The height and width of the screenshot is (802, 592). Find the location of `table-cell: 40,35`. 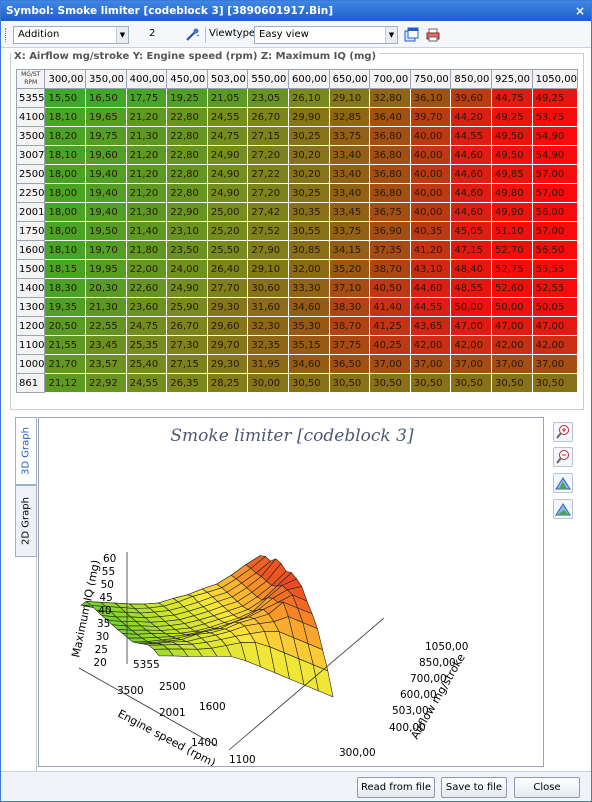

table-cell: 40,35 is located at coordinates (430, 231).